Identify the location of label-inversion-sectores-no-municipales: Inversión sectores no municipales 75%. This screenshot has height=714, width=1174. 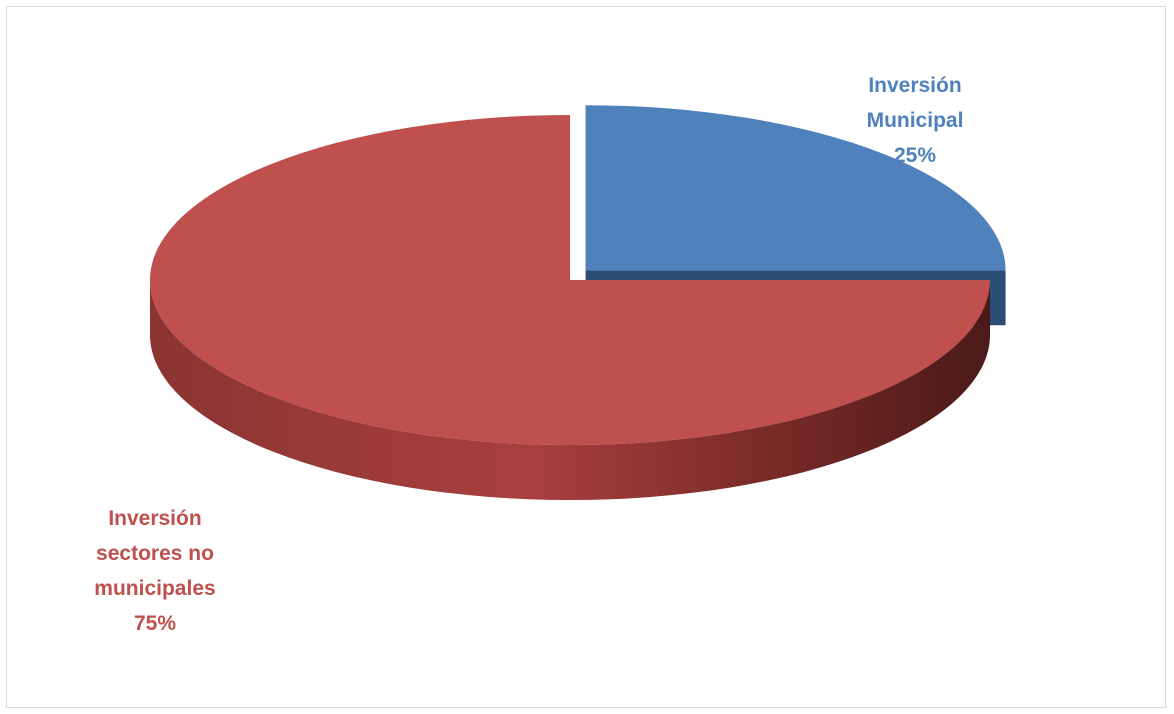
(155, 571).